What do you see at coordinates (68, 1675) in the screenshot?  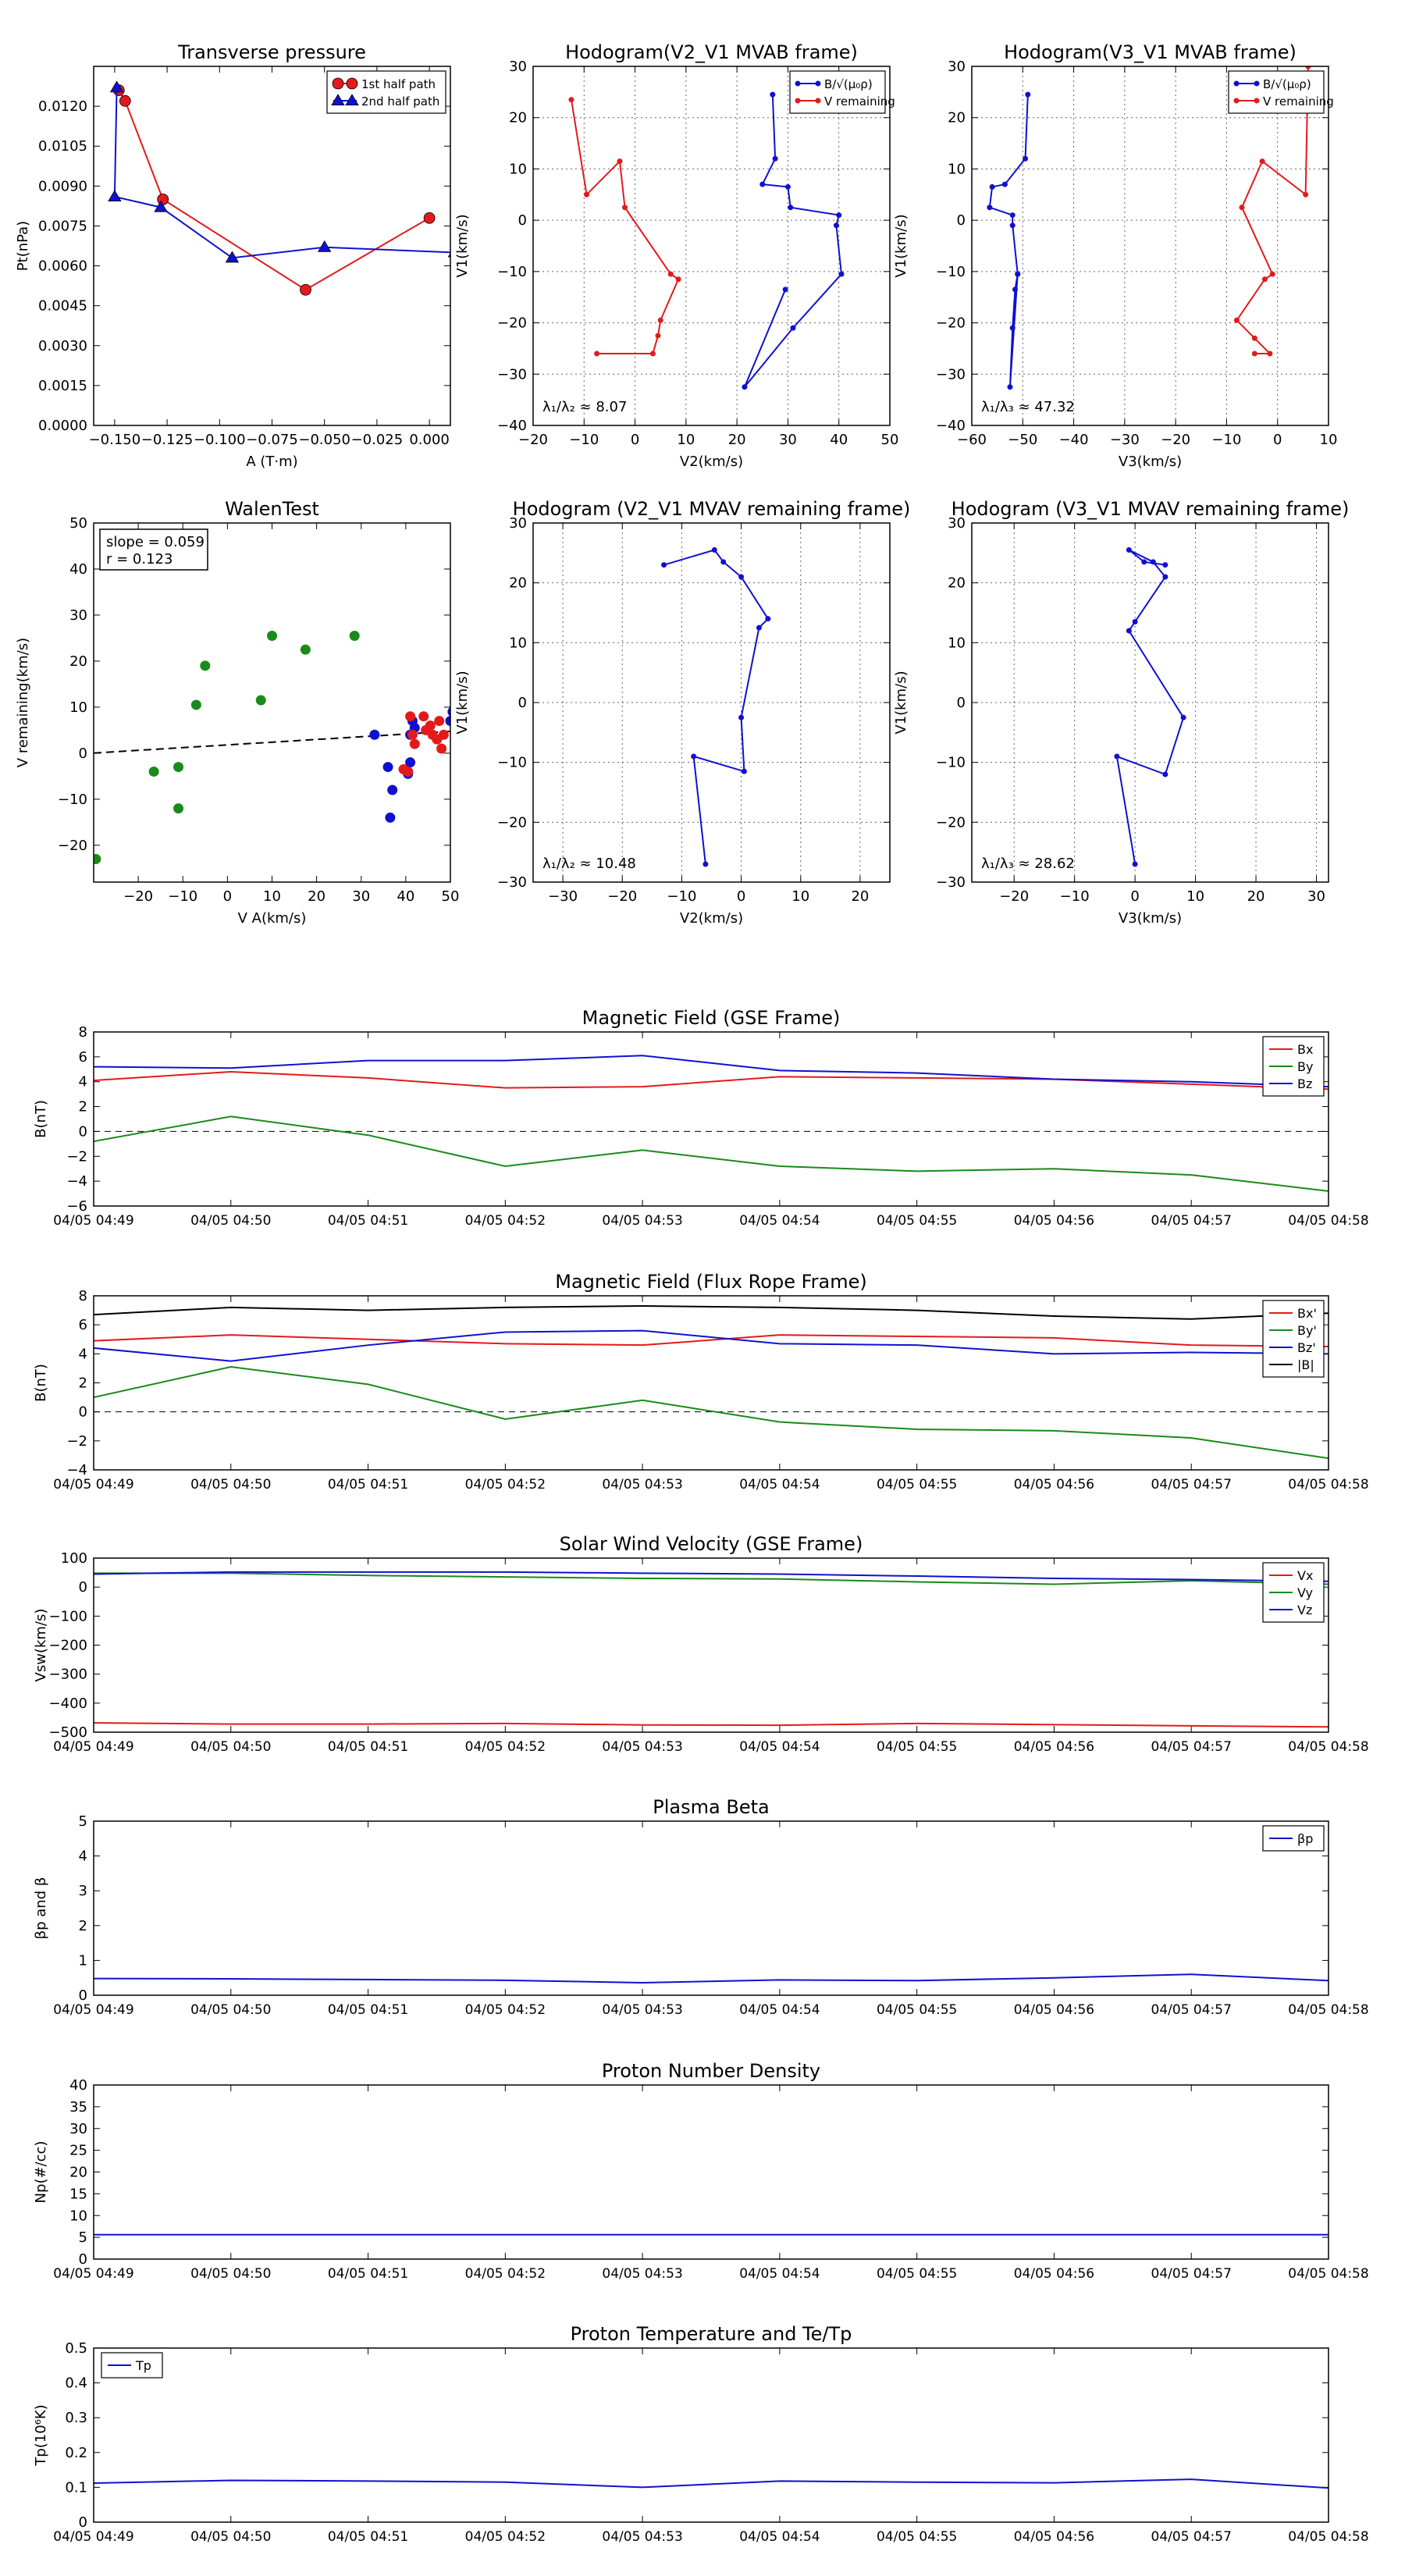 I see `y-tick-label: −300` at bounding box center [68, 1675].